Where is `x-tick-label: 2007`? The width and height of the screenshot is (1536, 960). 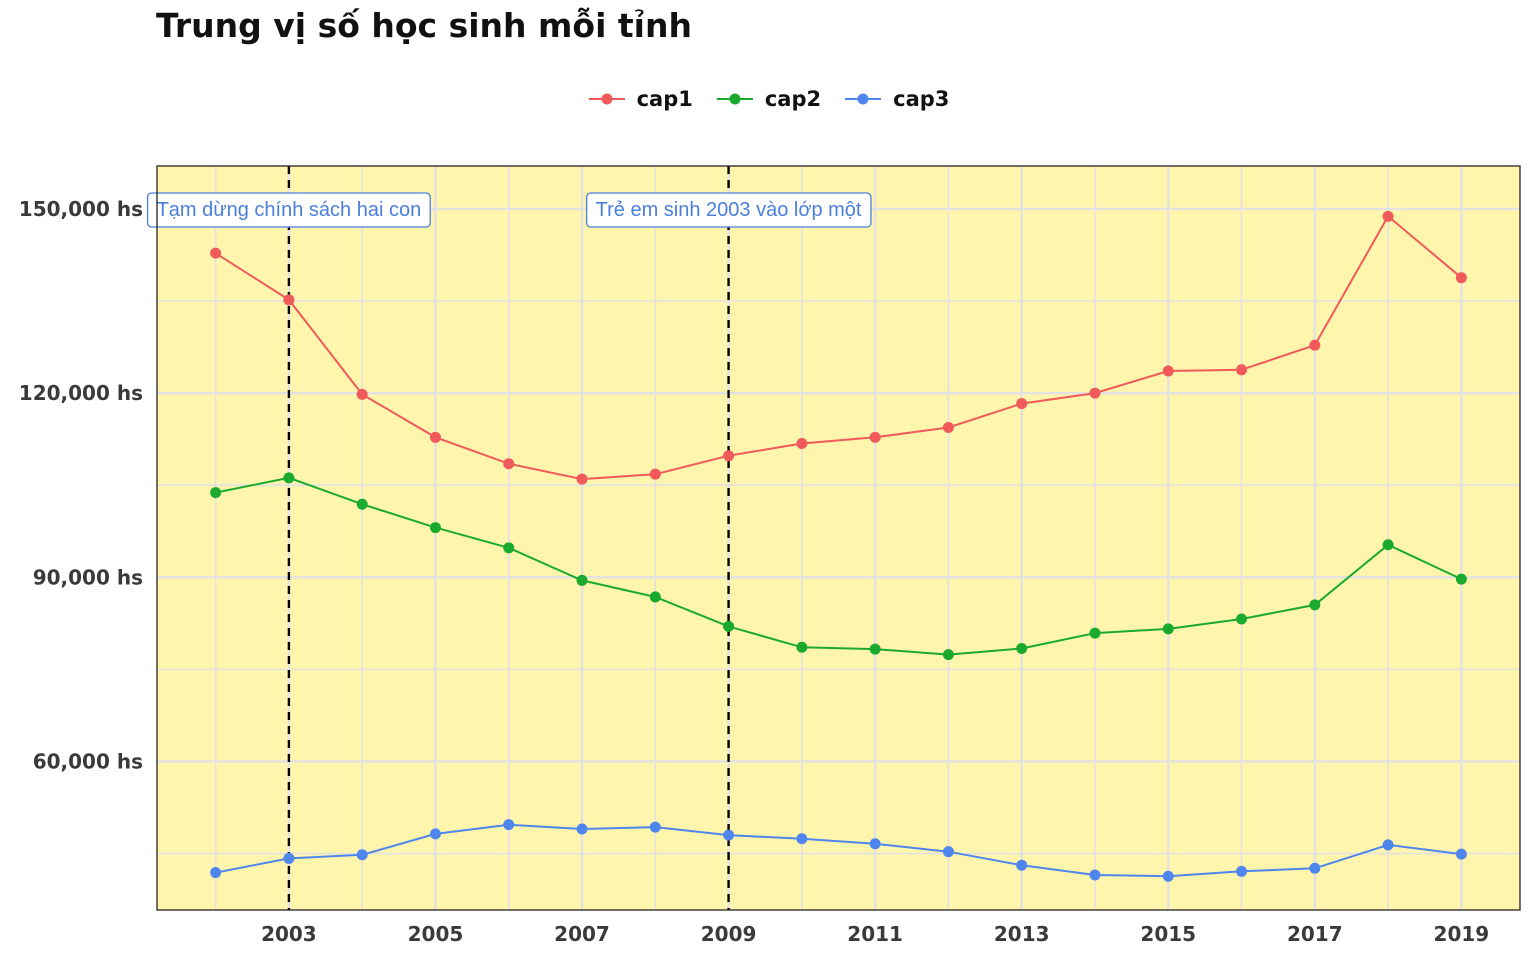
x-tick-label: 2007 is located at coordinates (582, 934).